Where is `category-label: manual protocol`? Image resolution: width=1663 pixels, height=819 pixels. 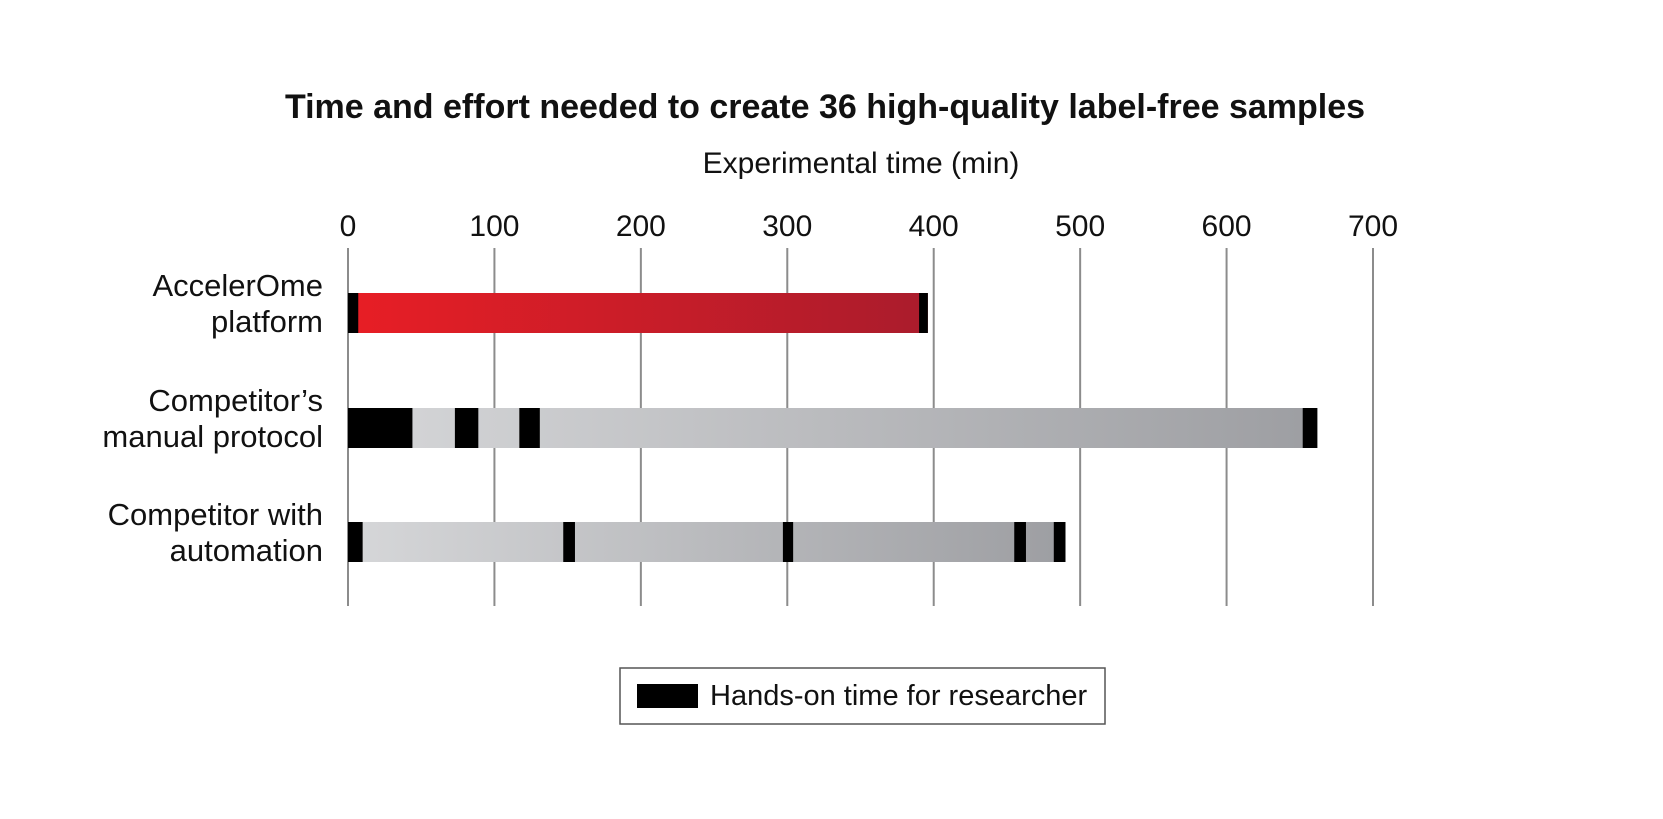
category-label: manual protocol is located at coordinates (212, 436).